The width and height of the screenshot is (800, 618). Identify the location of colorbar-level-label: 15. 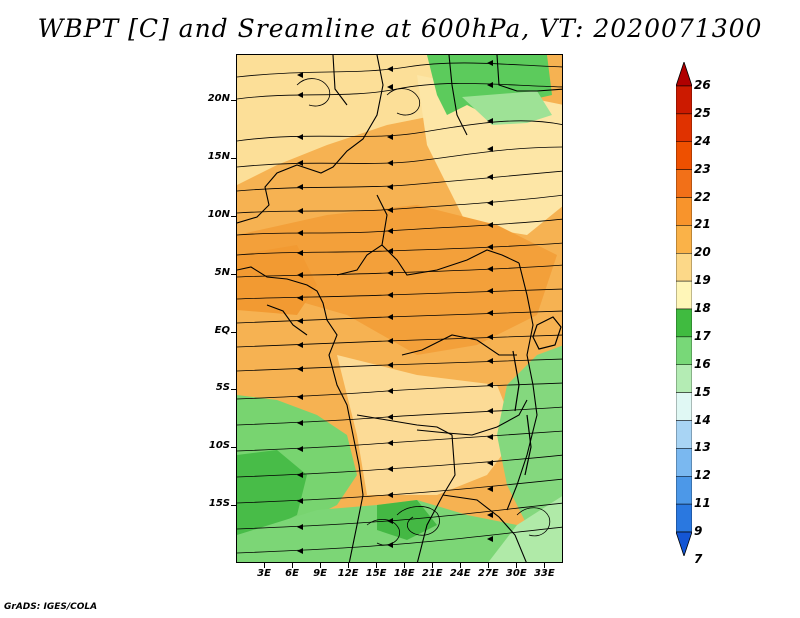
(702, 391).